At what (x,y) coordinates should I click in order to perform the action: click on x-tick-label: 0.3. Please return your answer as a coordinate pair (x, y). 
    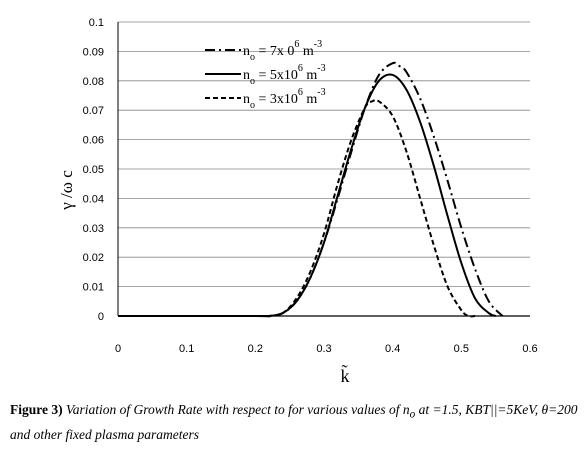
    Looking at the image, I should click on (323, 349).